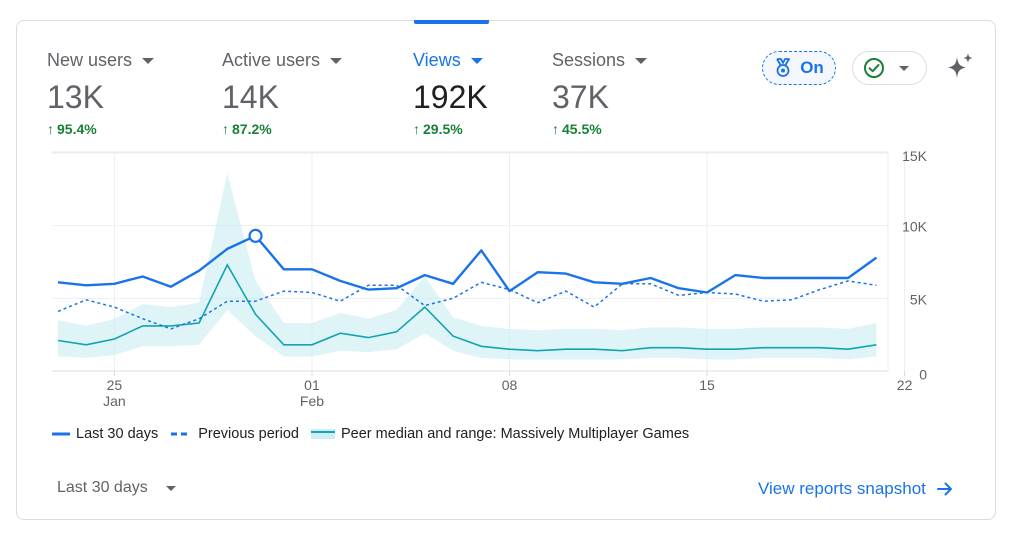  What do you see at coordinates (282, 93) in the screenshot?
I see `metric-tab-active-users: Active users 14K ↑ 87.2%` at bounding box center [282, 93].